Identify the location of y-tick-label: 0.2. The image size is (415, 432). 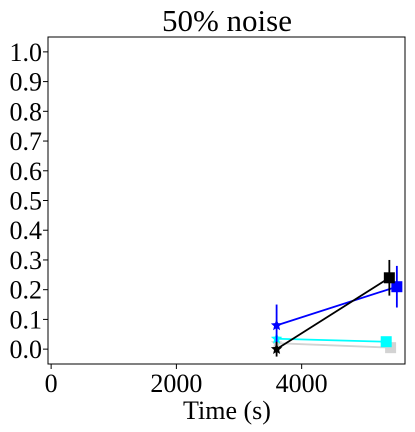
(26, 290).